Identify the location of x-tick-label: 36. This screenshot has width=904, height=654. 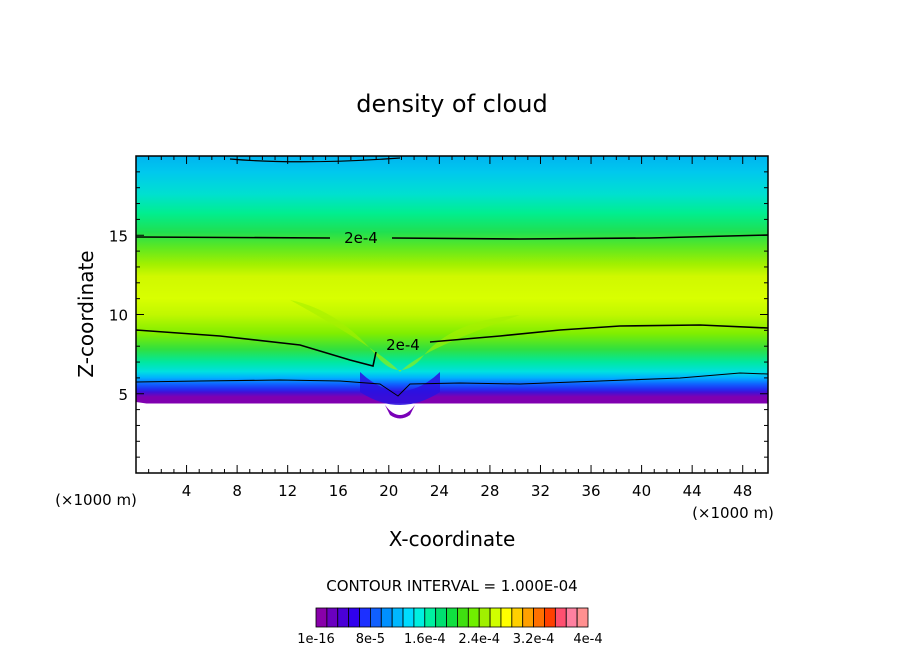
(590, 491).